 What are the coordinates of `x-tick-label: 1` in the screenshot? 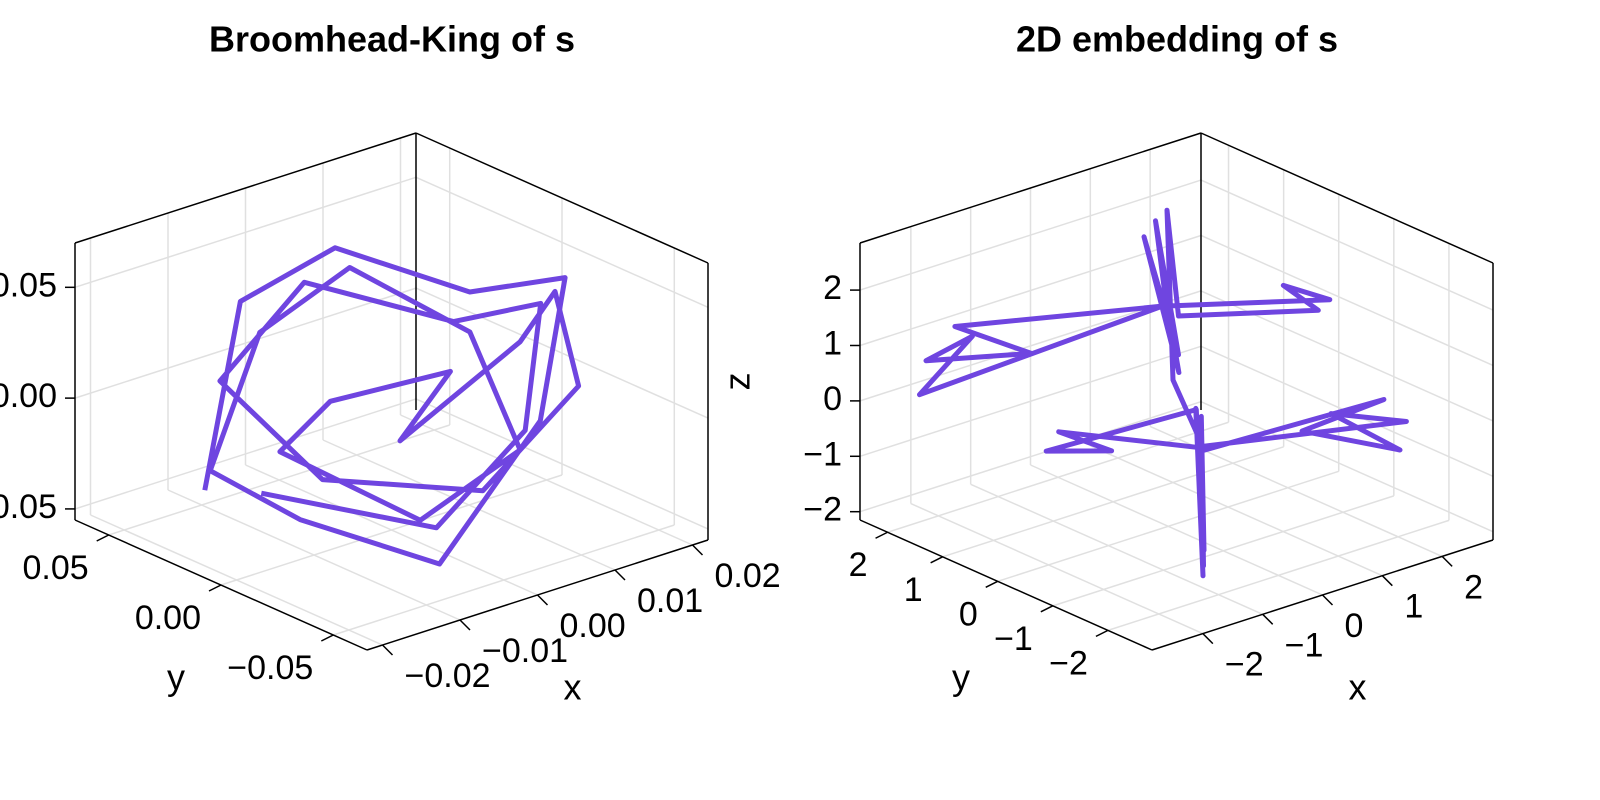 It's located at (1413, 607).